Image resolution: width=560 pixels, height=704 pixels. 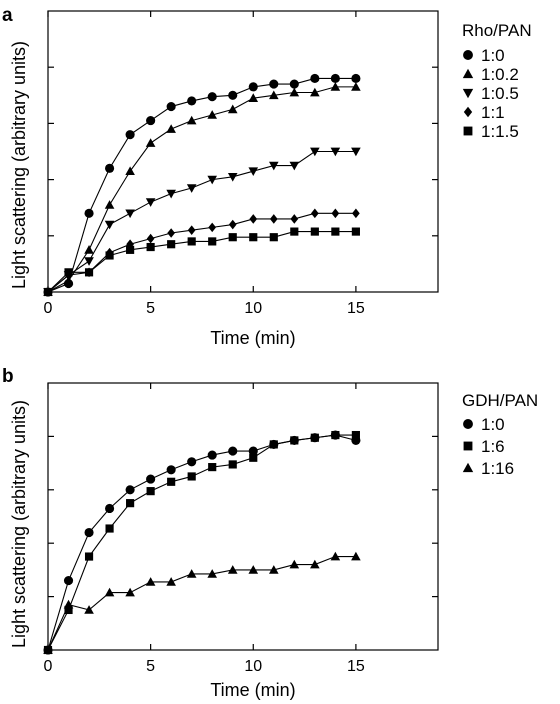 What do you see at coordinates (48, 666) in the screenshot?
I see `panel-b-x-tick-label: 0` at bounding box center [48, 666].